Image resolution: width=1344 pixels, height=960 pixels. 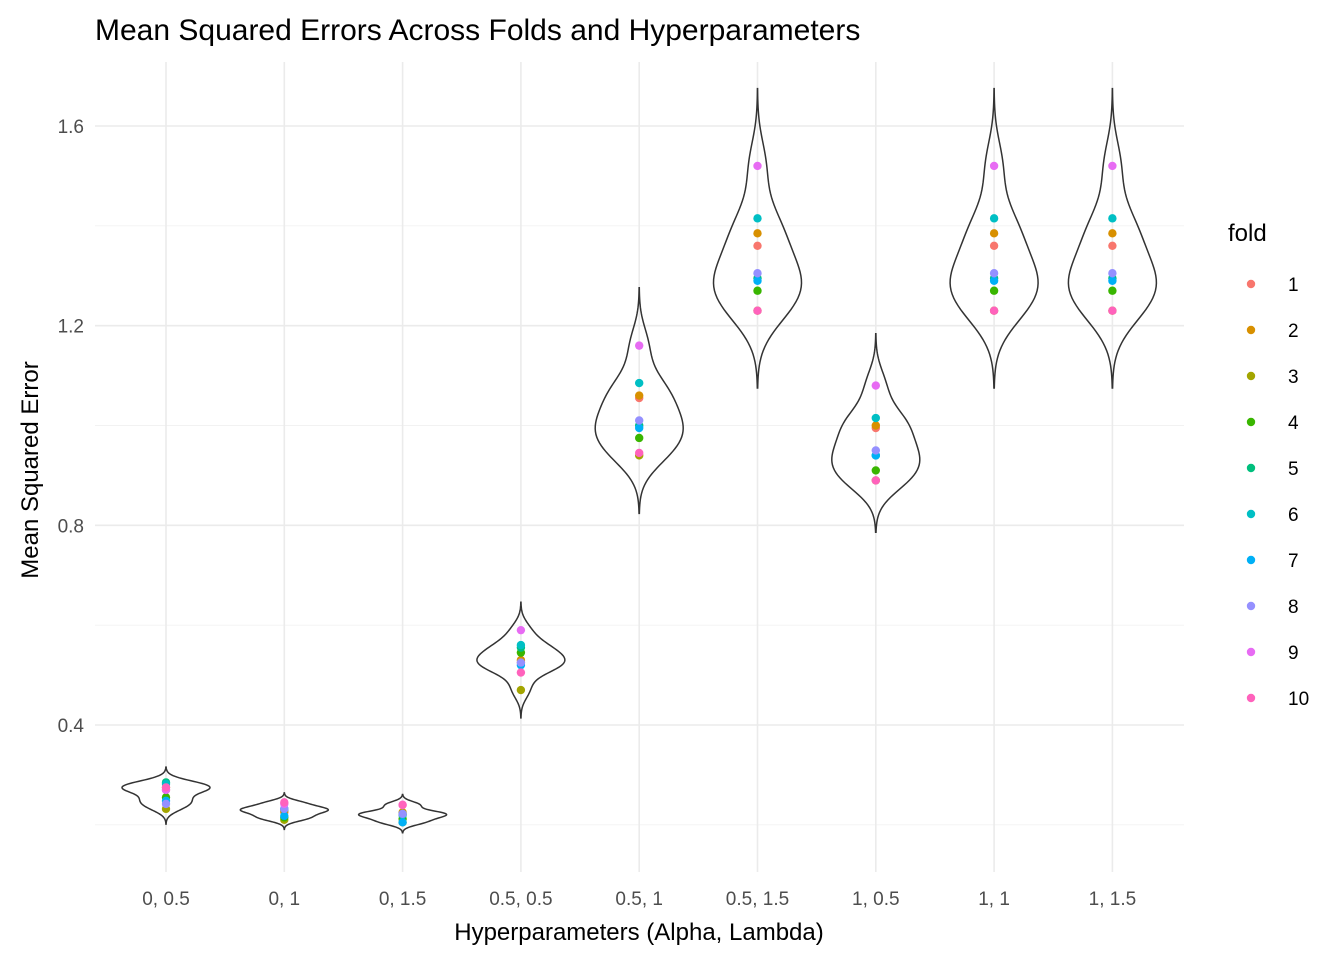 What do you see at coordinates (71, 327) in the screenshot?
I see `y-tick-label: 1.2` at bounding box center [71, 327].